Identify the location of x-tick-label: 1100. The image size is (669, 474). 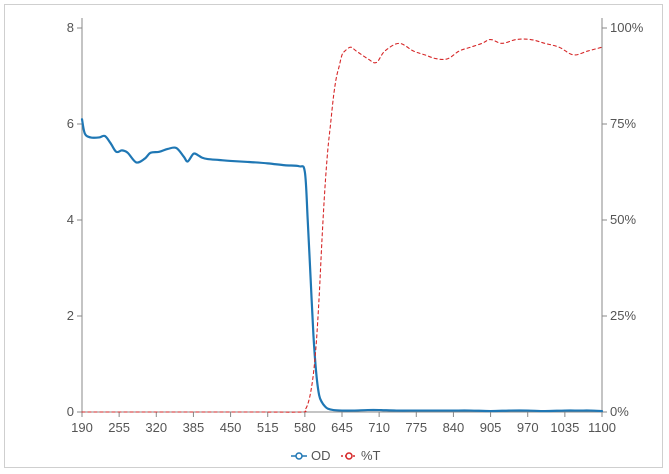
(602, 427).